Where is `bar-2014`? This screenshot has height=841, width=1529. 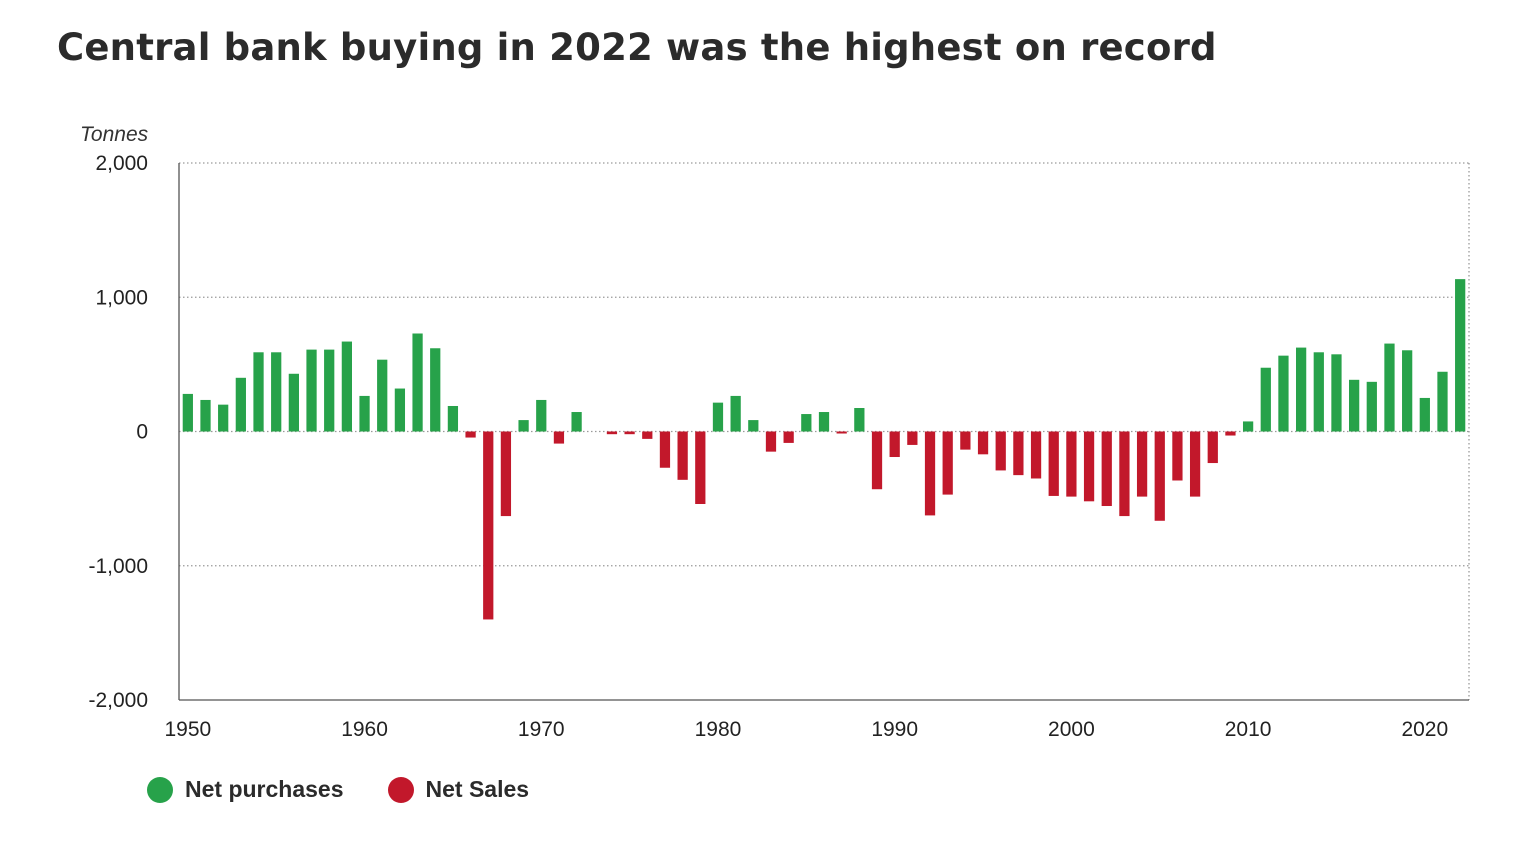
bar-2014 is located at coordinates (1318, 392).